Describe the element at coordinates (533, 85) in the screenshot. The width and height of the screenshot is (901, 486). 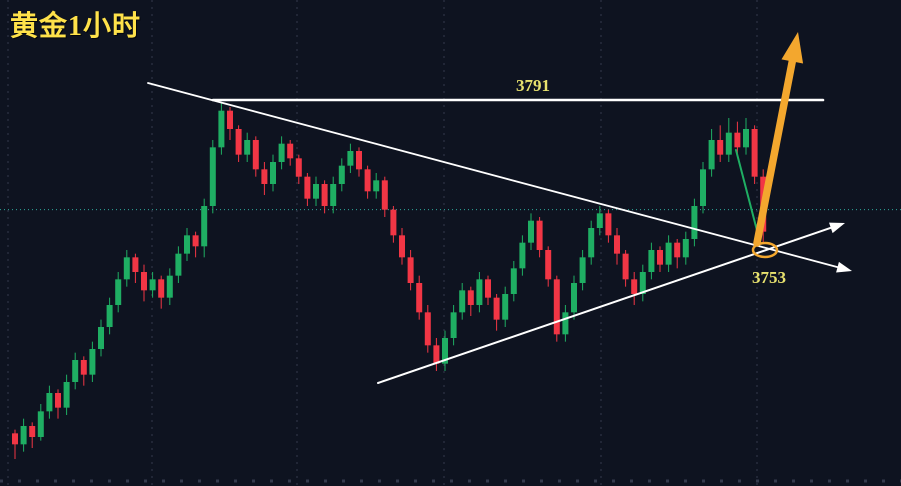
I see `price-label: 3791` at that location.